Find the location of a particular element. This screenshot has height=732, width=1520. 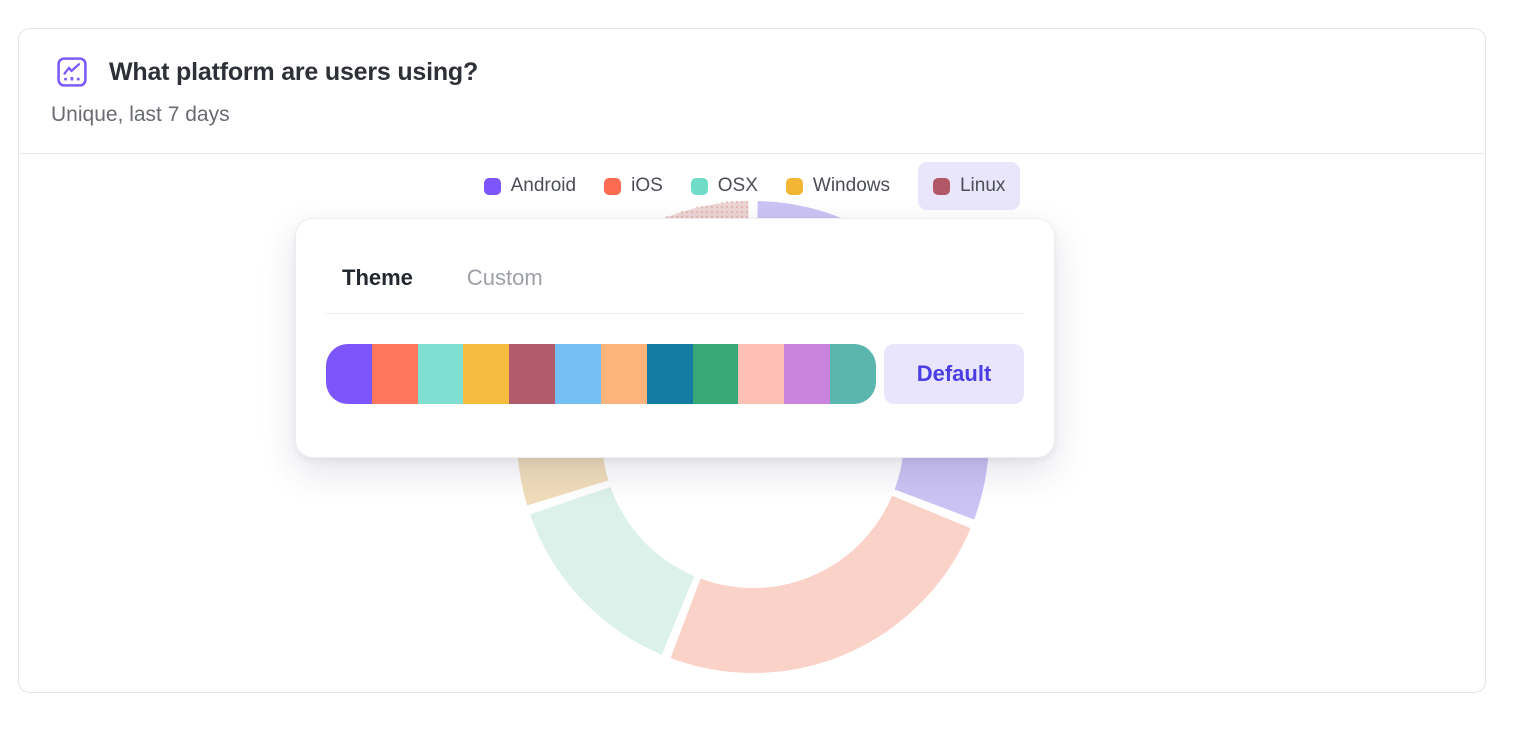

legend-item-ios: iOS is located at coordinates (633, 186).